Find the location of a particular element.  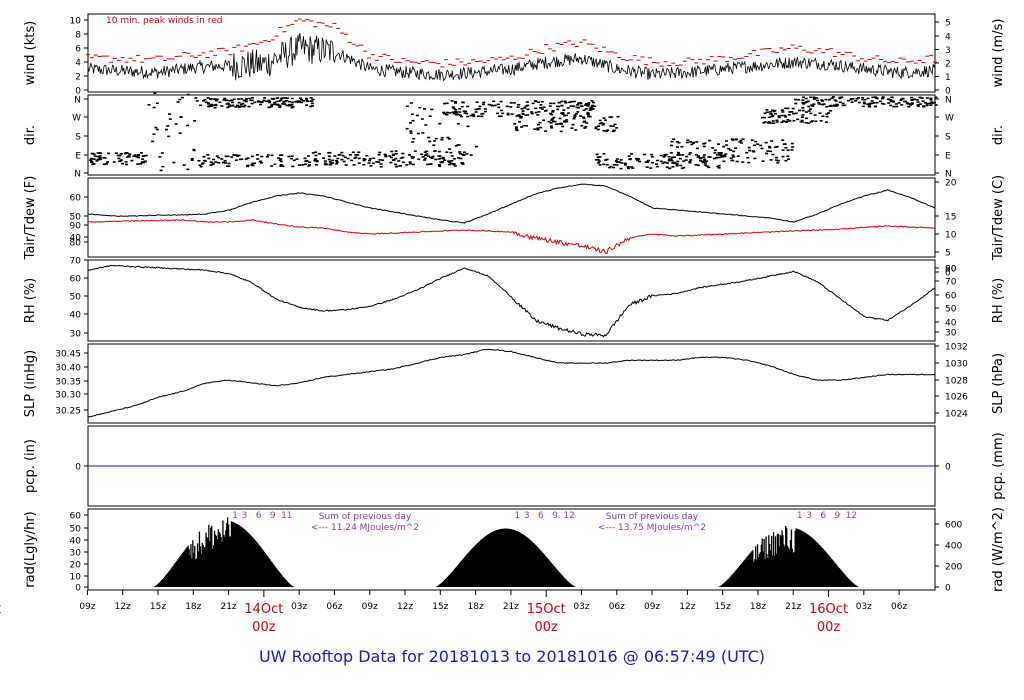

ylabel-right-rh: RH (%) is located at coordinates (998, 300).